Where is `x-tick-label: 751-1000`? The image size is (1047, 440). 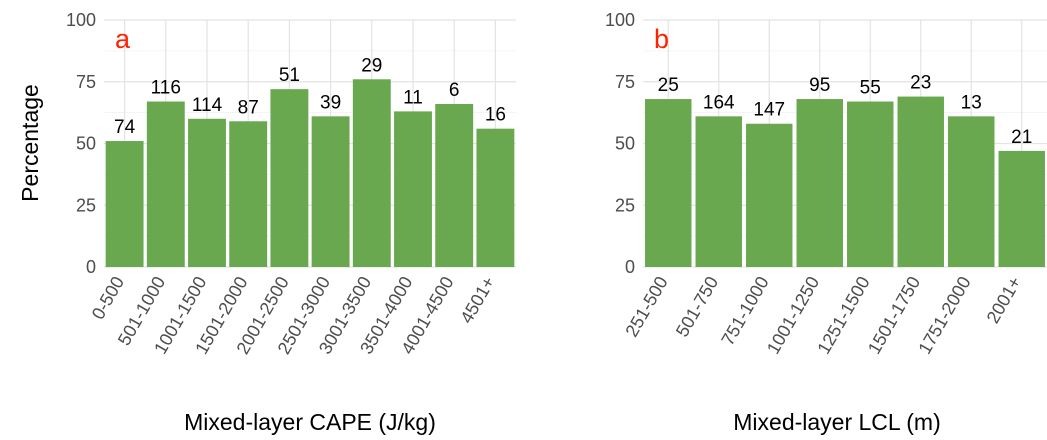
x-tick-label: 751-1000 is located at coordinates (744, 311).